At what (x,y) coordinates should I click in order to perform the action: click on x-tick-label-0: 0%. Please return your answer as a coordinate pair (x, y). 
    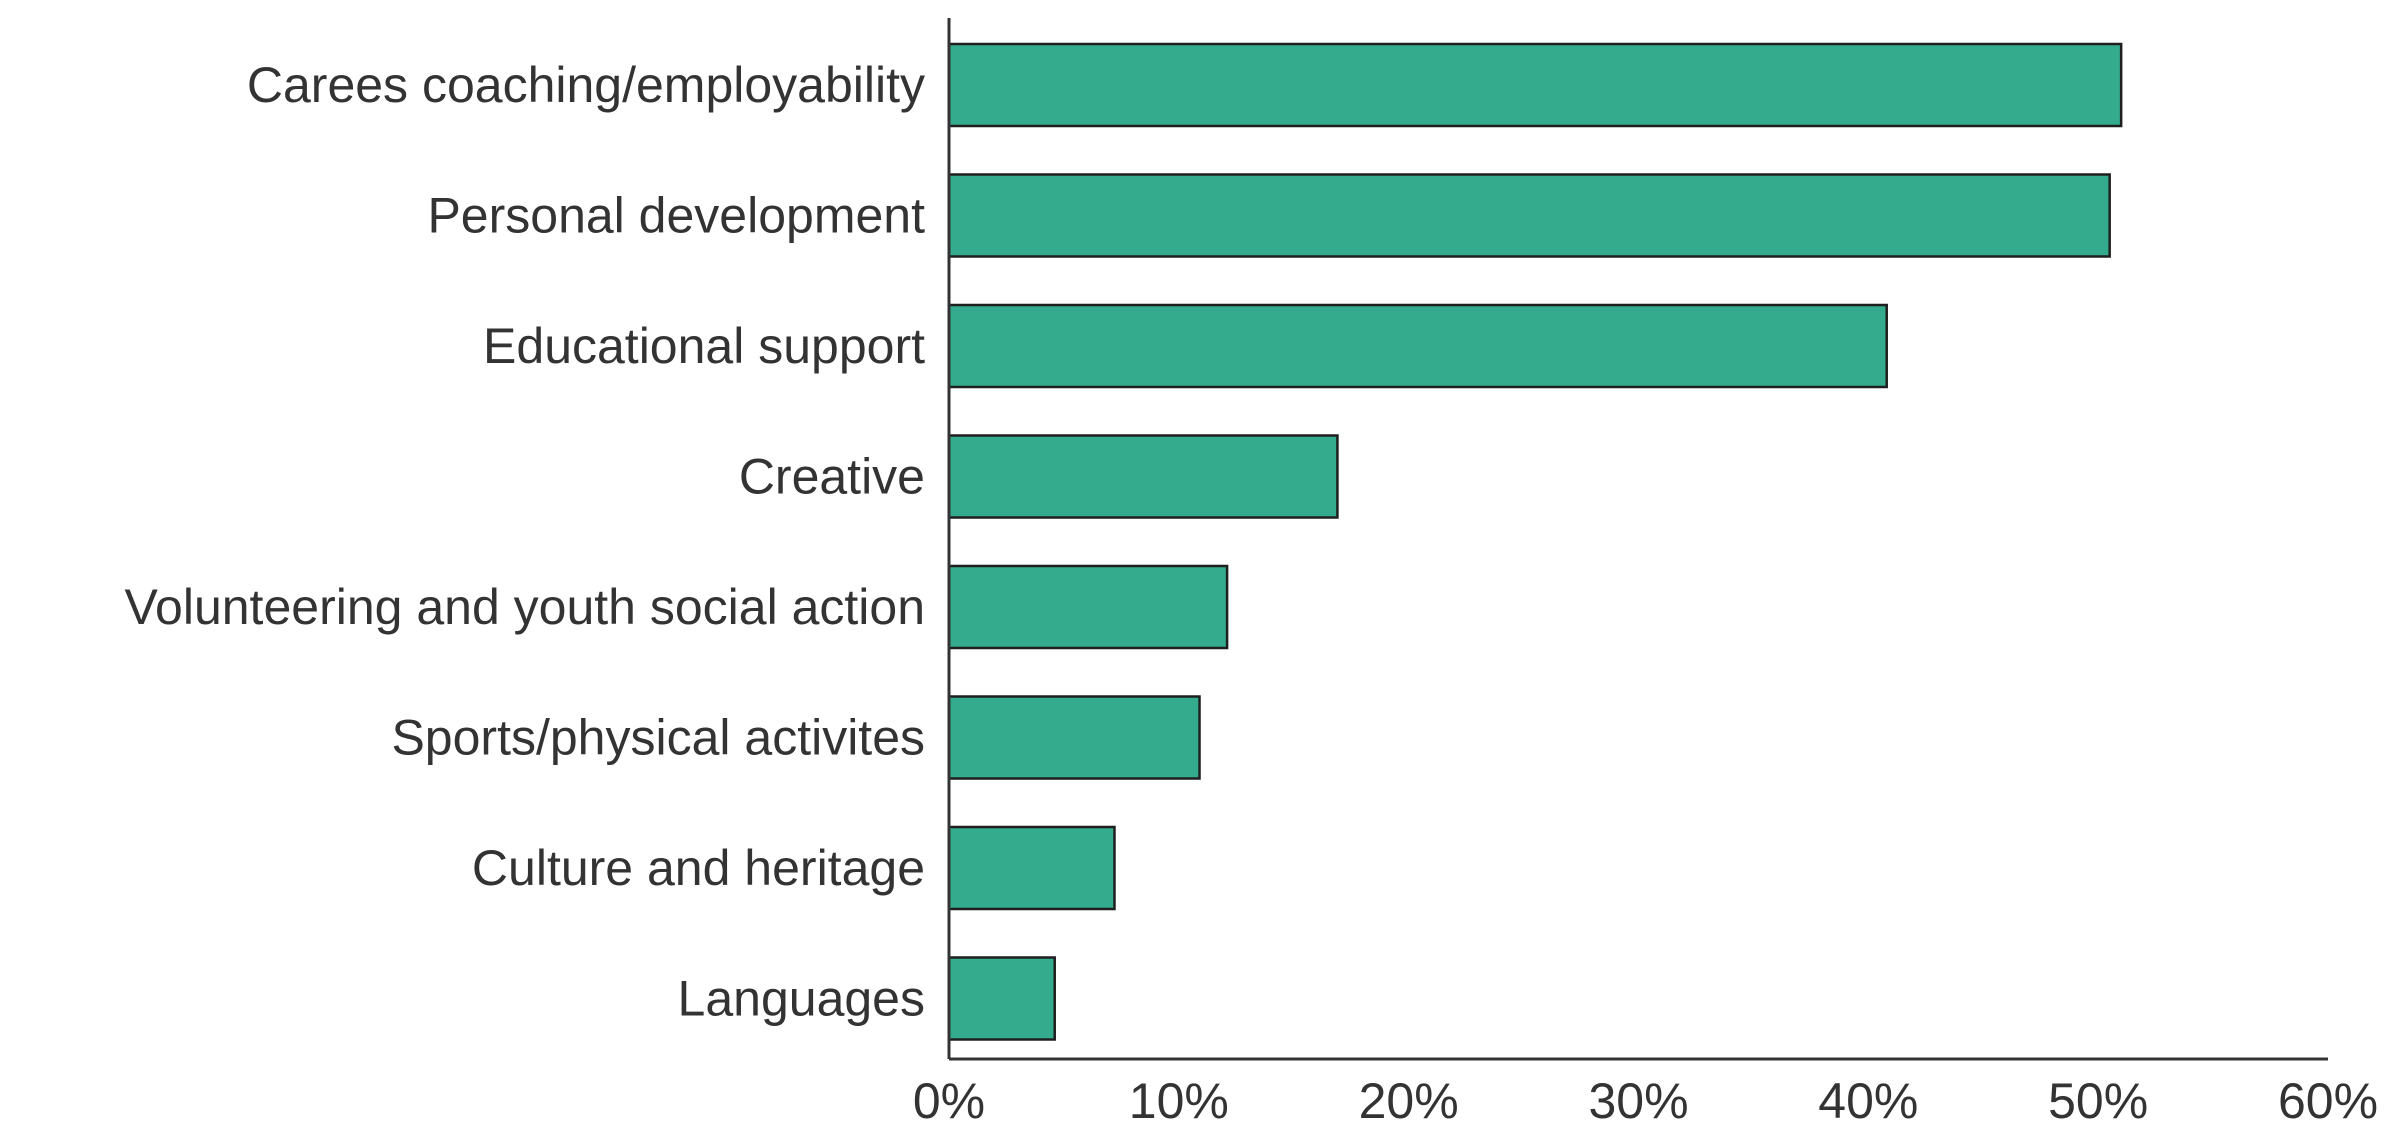
    Looking at the image, I should click on (949, 1100).